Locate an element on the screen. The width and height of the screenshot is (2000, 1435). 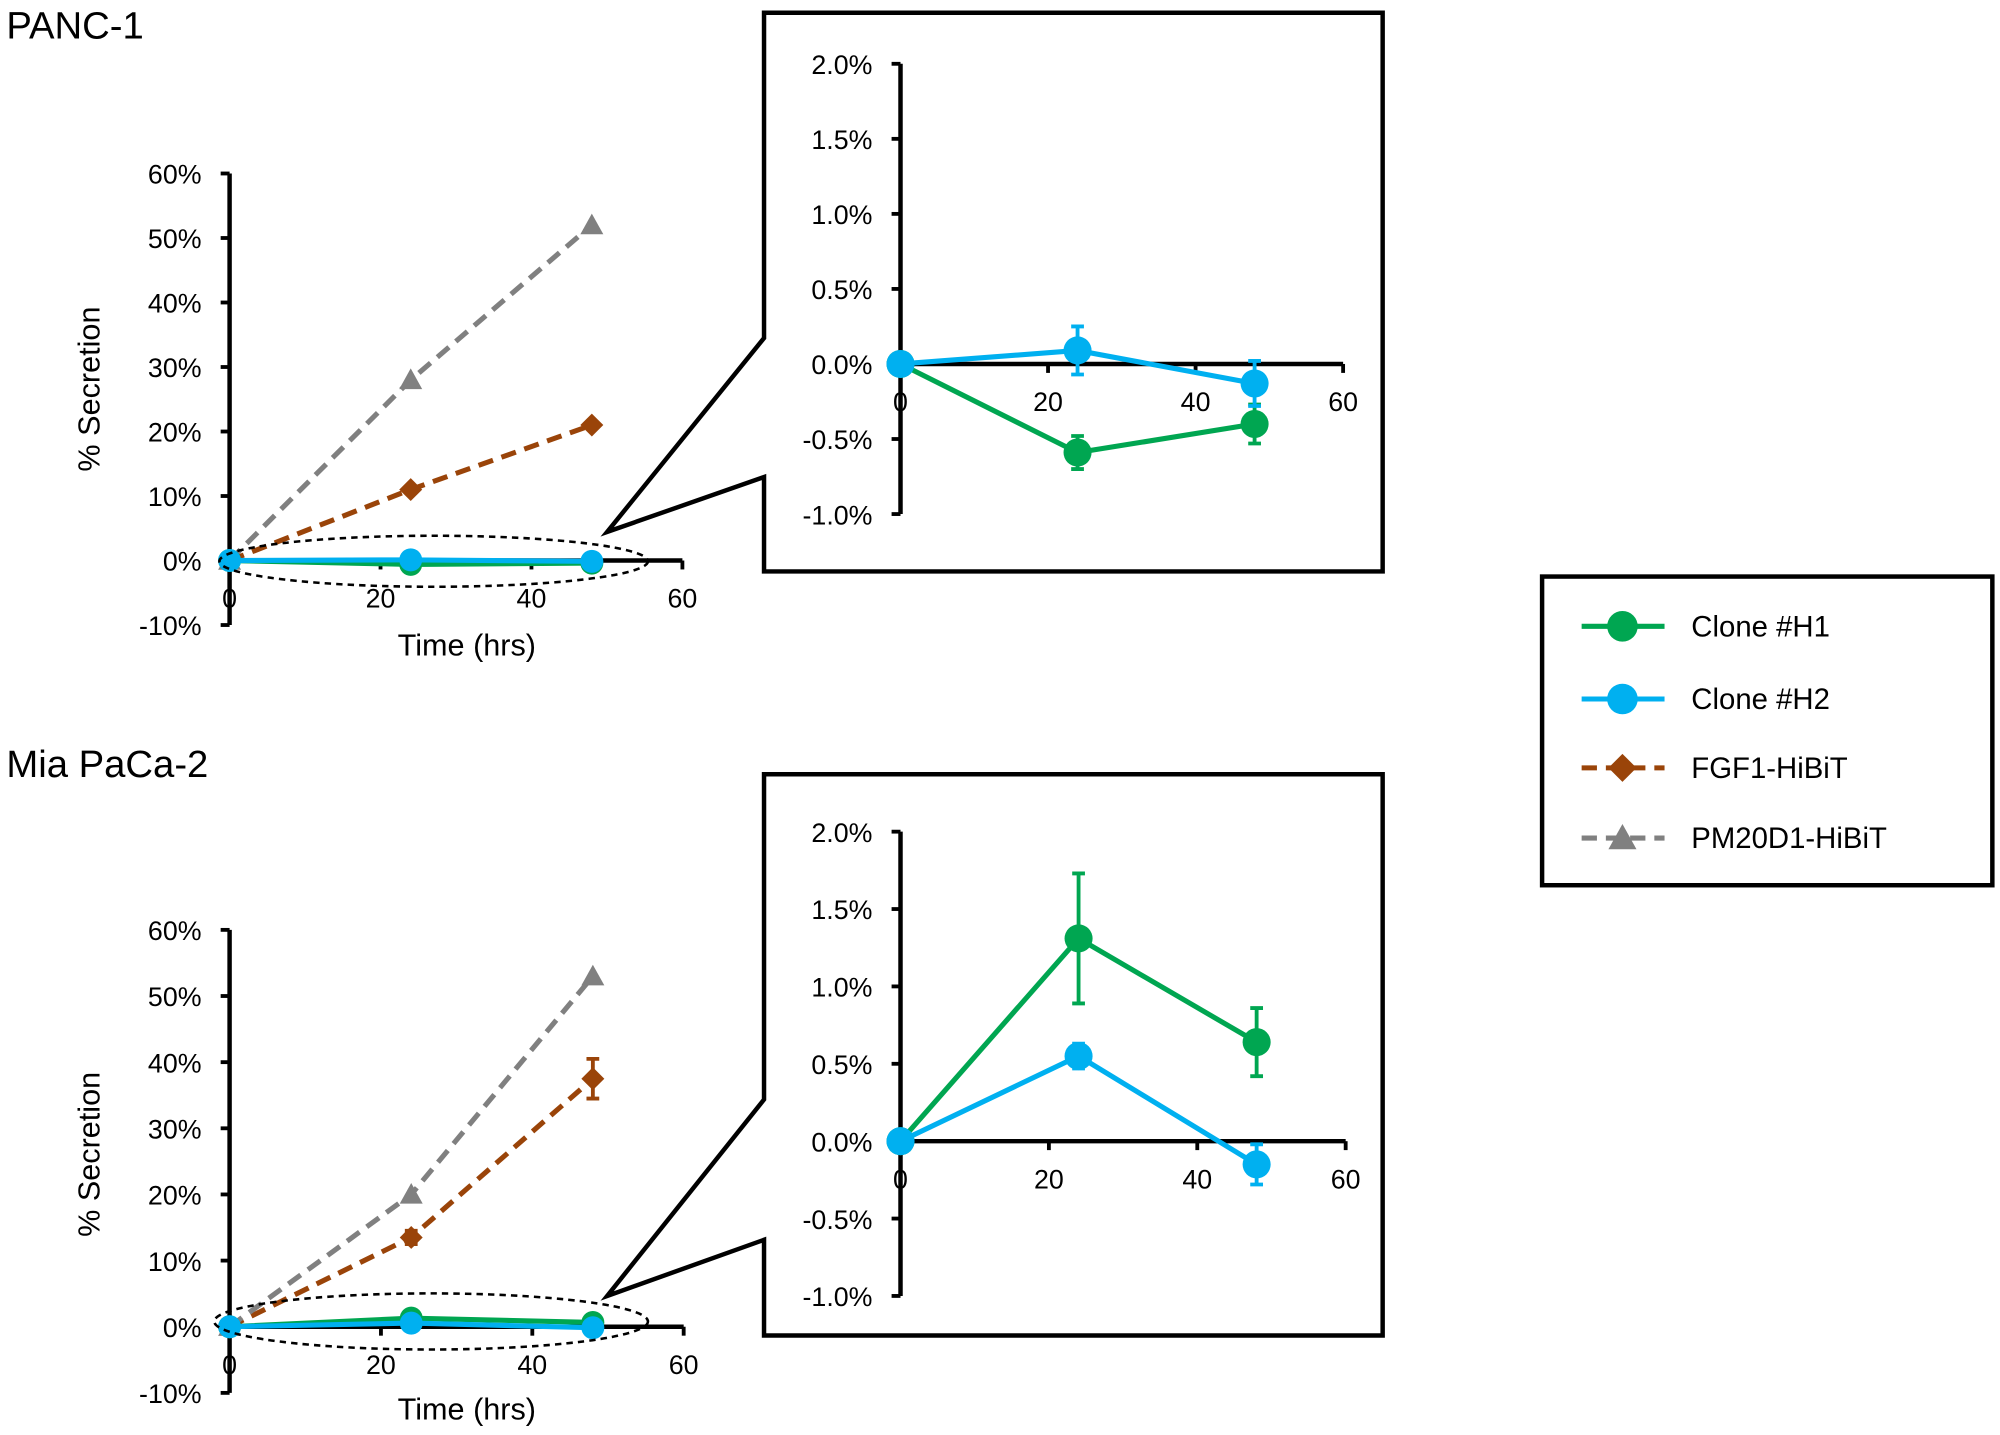
legend-item-pm20d1-hibit: PM20D1-HiBiT is located at coordinates (1734, 838).